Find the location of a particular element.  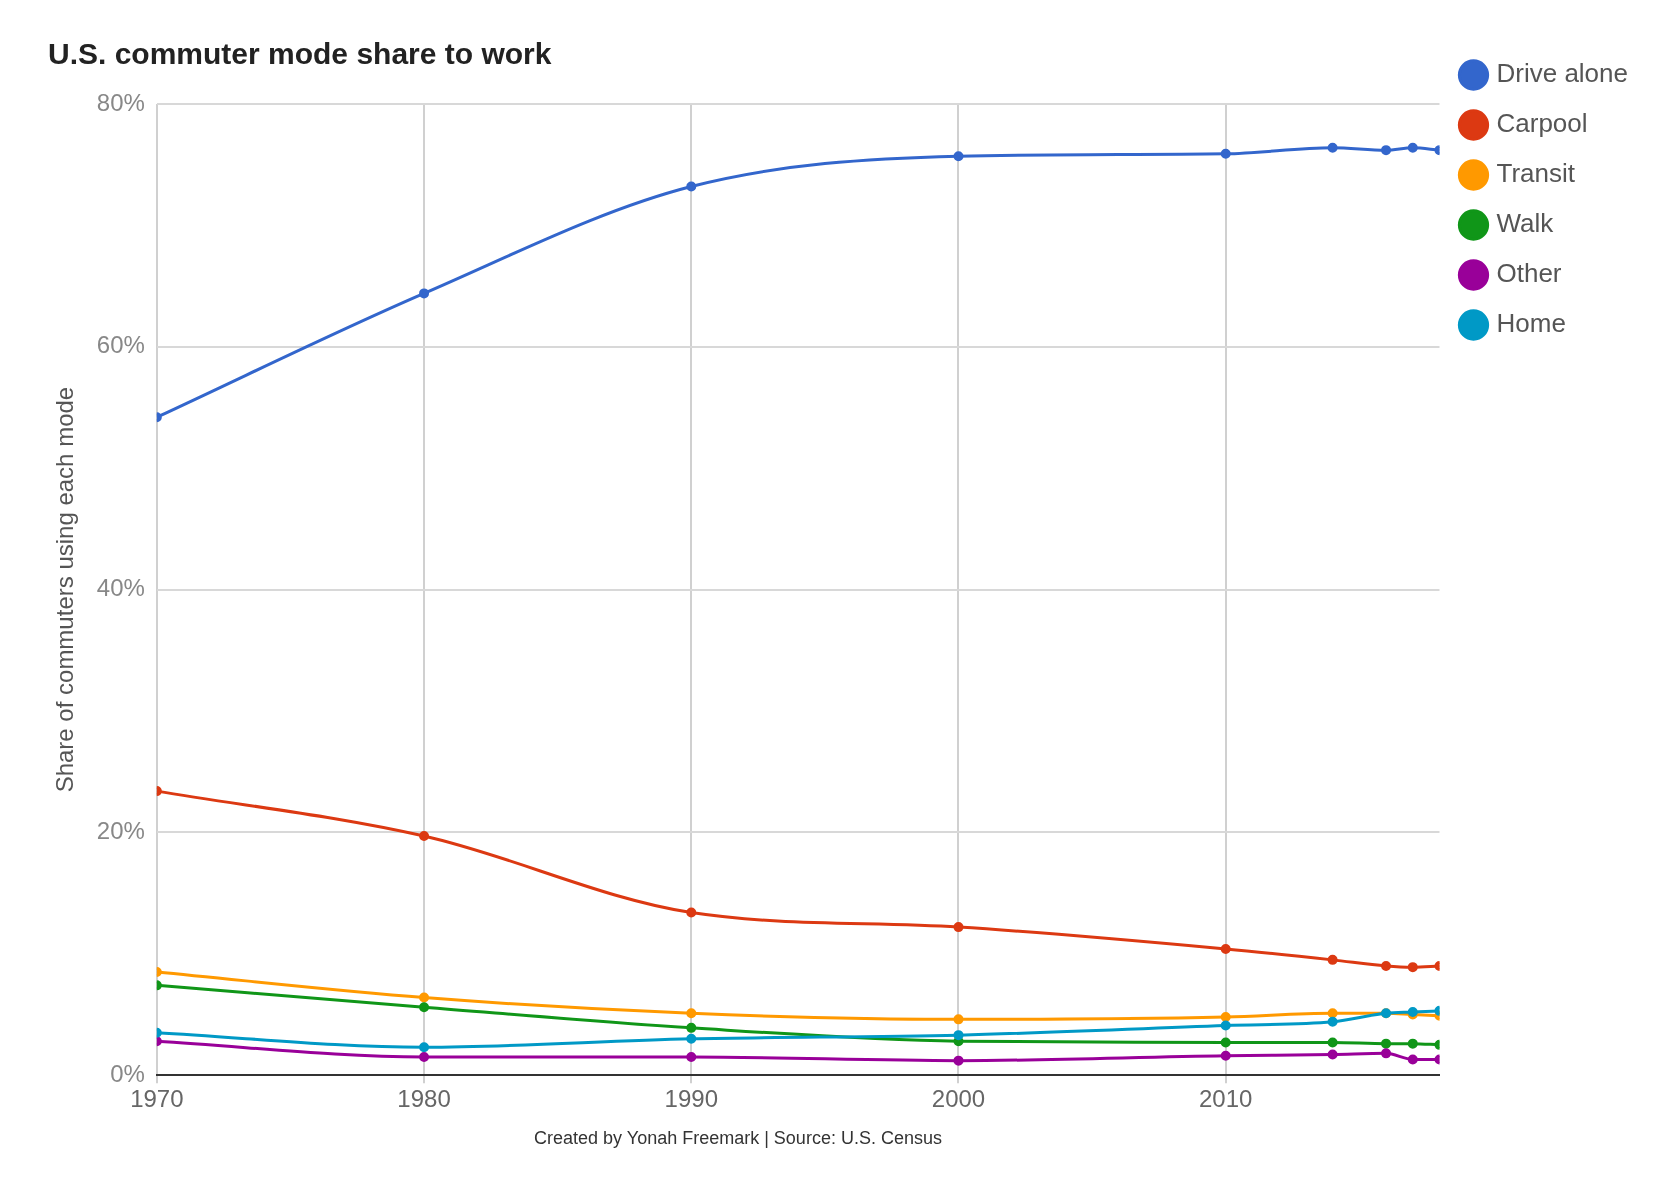

y-axis-title: Share of commuters using each mode is located at coordinates (65, 589).